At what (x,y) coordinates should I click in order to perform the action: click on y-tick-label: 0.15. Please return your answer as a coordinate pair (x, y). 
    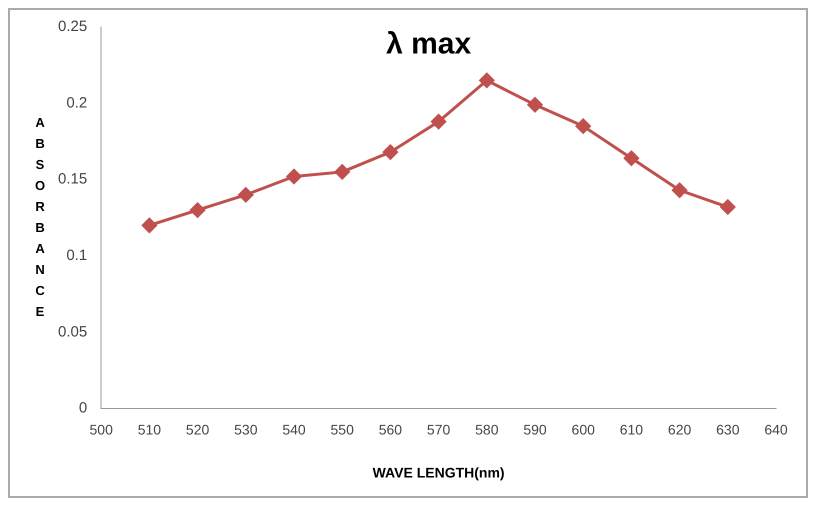
    Looking at the image, I should click on (73, 179).